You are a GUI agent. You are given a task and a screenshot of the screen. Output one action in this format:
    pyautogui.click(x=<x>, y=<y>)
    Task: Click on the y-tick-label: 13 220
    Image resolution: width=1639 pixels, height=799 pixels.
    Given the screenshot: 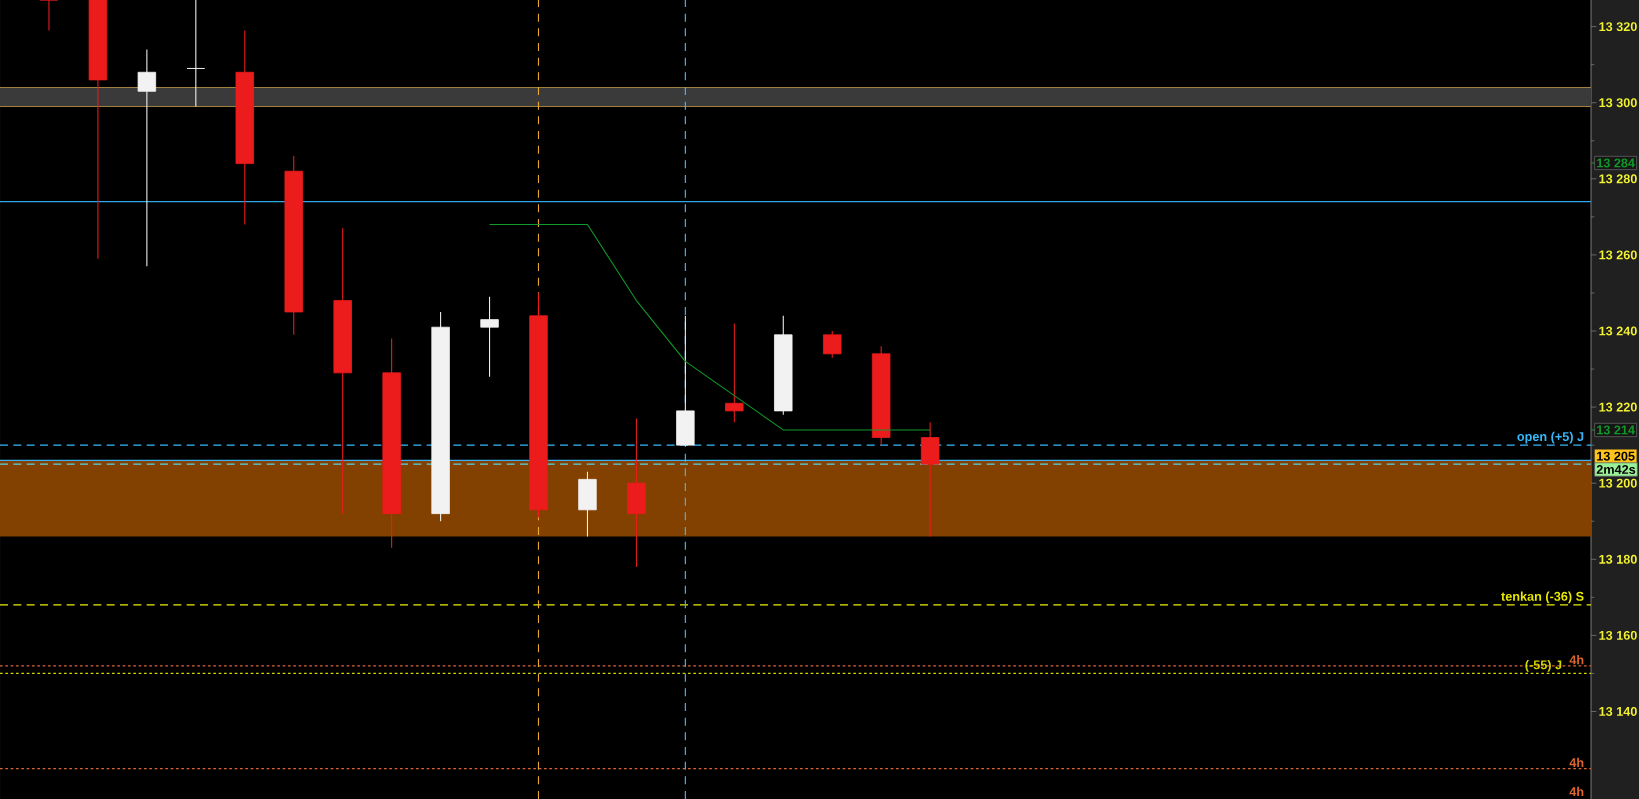 What is the action you would take?
    pyautogui.click(x=1618, y=407)
    